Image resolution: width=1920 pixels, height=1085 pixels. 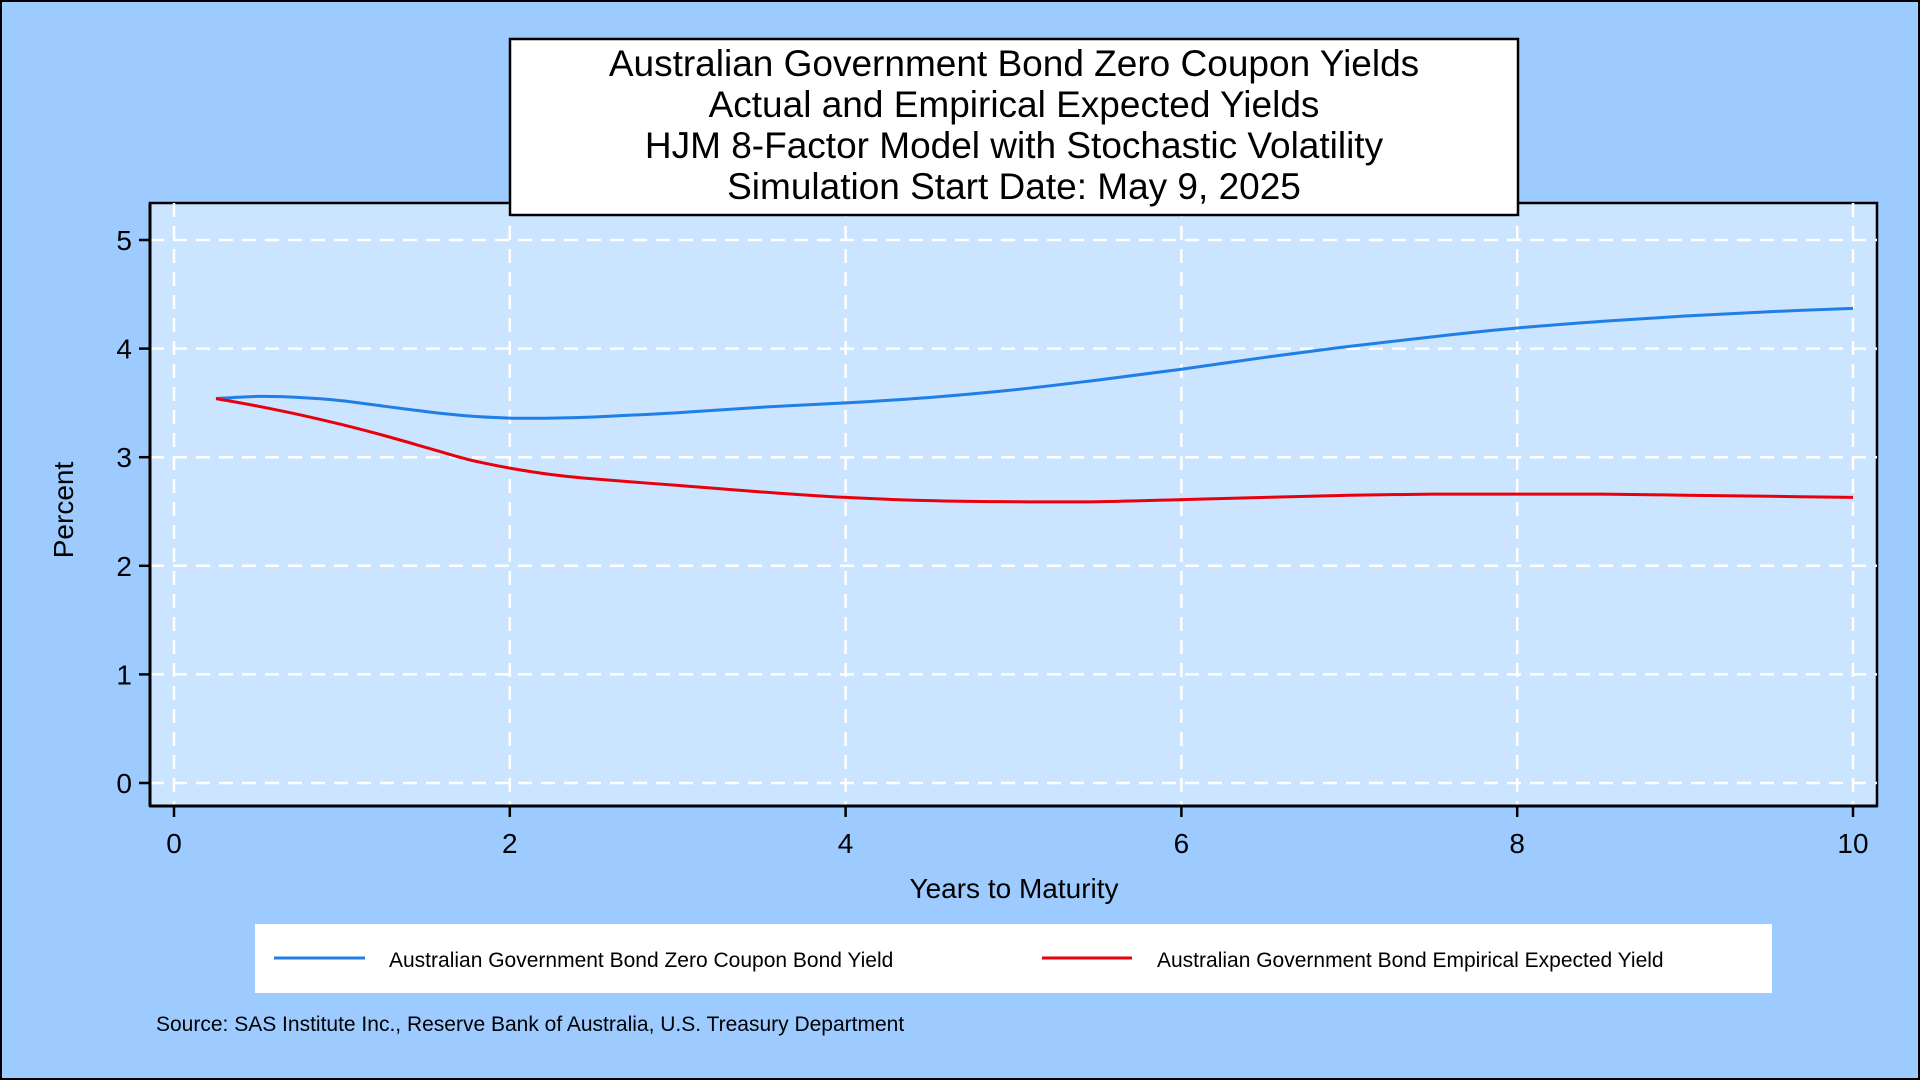 What do you see at coordinates (510, 843) in the screenshot?
I see `x-tick-label: 2` at bounding box center [510, 843].